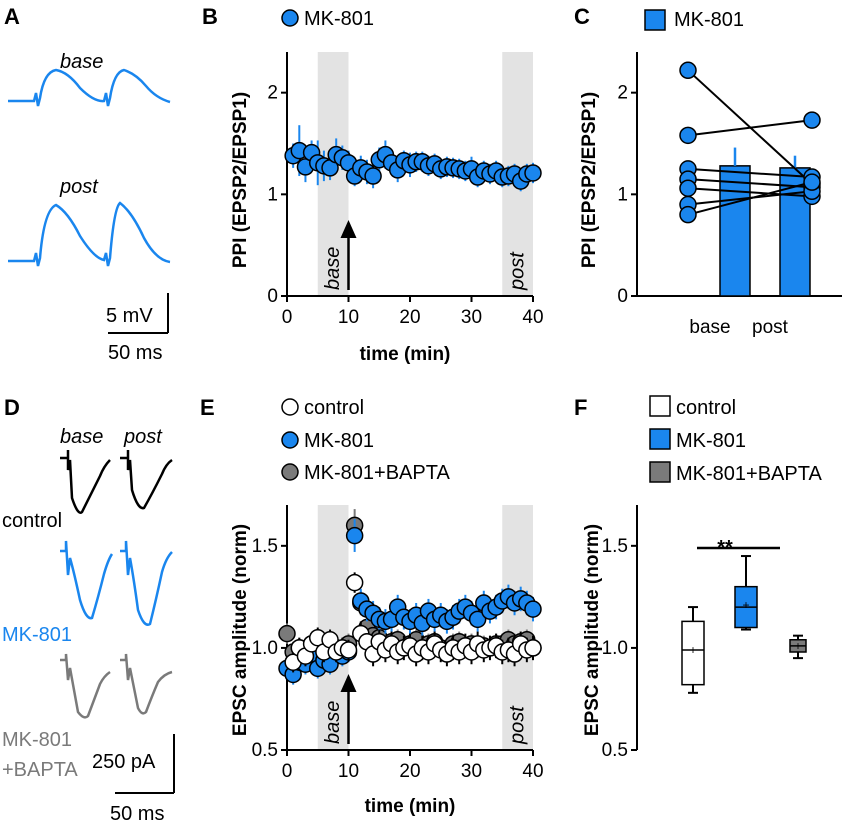 The image size is (850, 830). Describe the element at coordinates (40, 770) in the screenshot. I see `panel-d-bapta-label-2: +BAPTA` at that location.